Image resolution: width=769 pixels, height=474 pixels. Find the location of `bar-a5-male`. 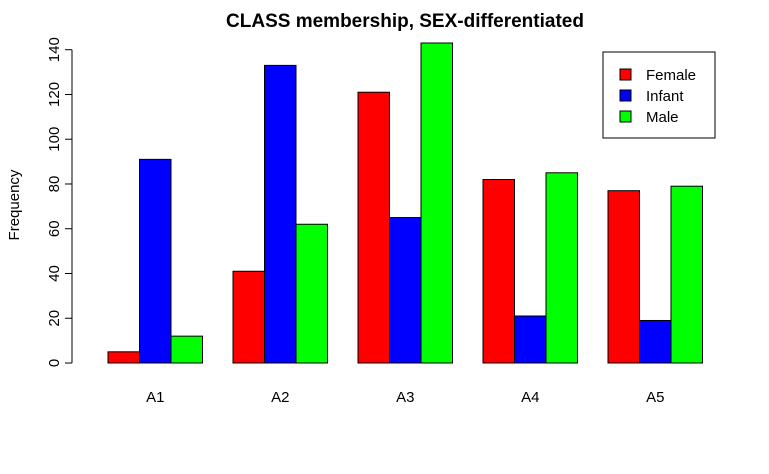

bar-a5-male is located at coordinates (686, 274).